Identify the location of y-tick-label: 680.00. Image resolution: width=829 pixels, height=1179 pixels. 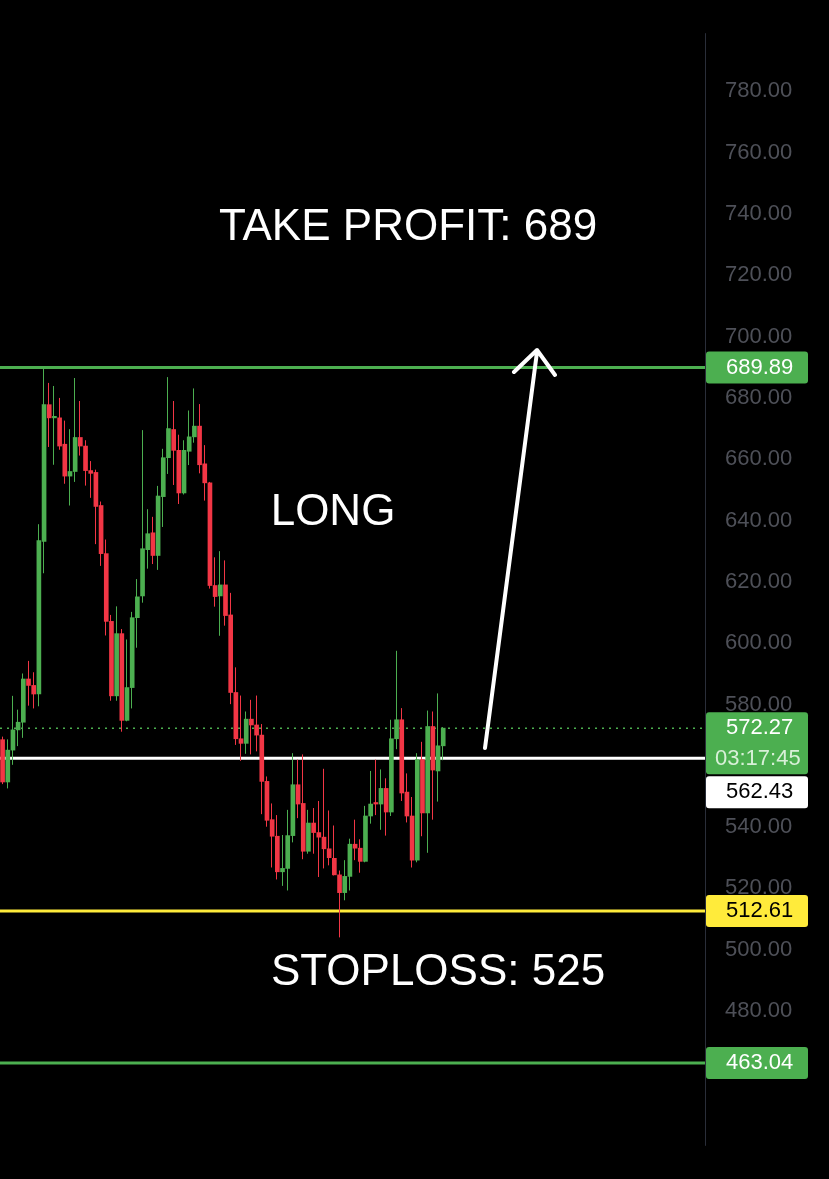
(759, 396).